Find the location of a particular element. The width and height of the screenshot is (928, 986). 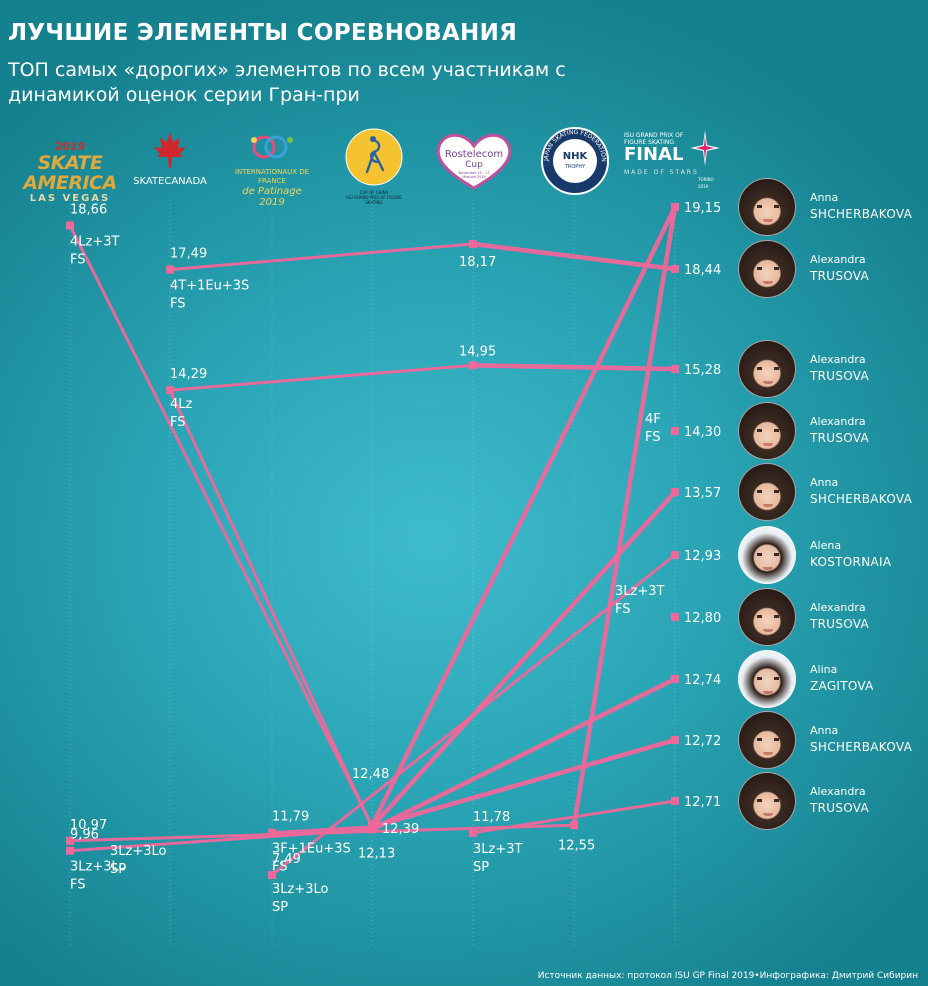

value-label: 14,95 is located at coordinates (477, 351).